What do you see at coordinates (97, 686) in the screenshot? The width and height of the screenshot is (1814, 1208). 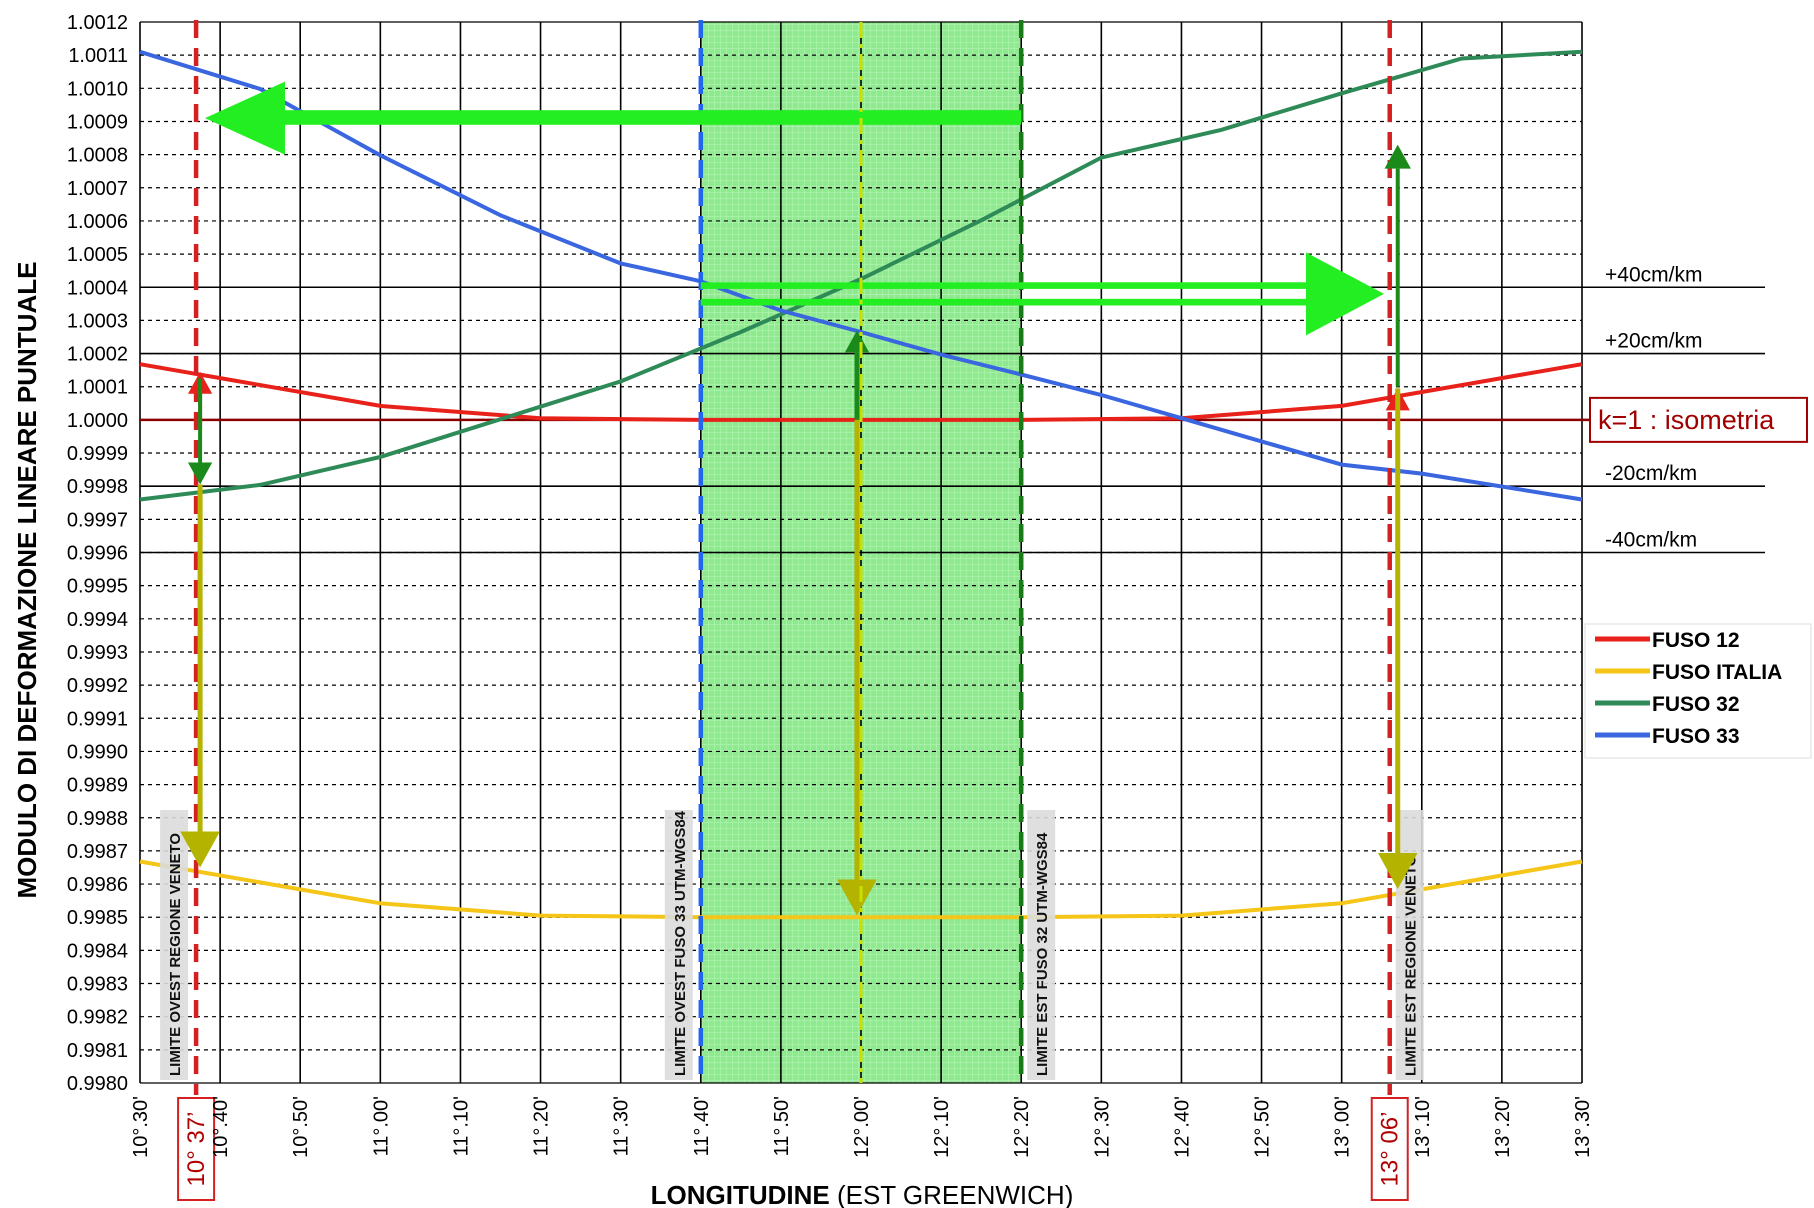 I see `y-tick-label: 0.9992` at bounding box center [97, 686].